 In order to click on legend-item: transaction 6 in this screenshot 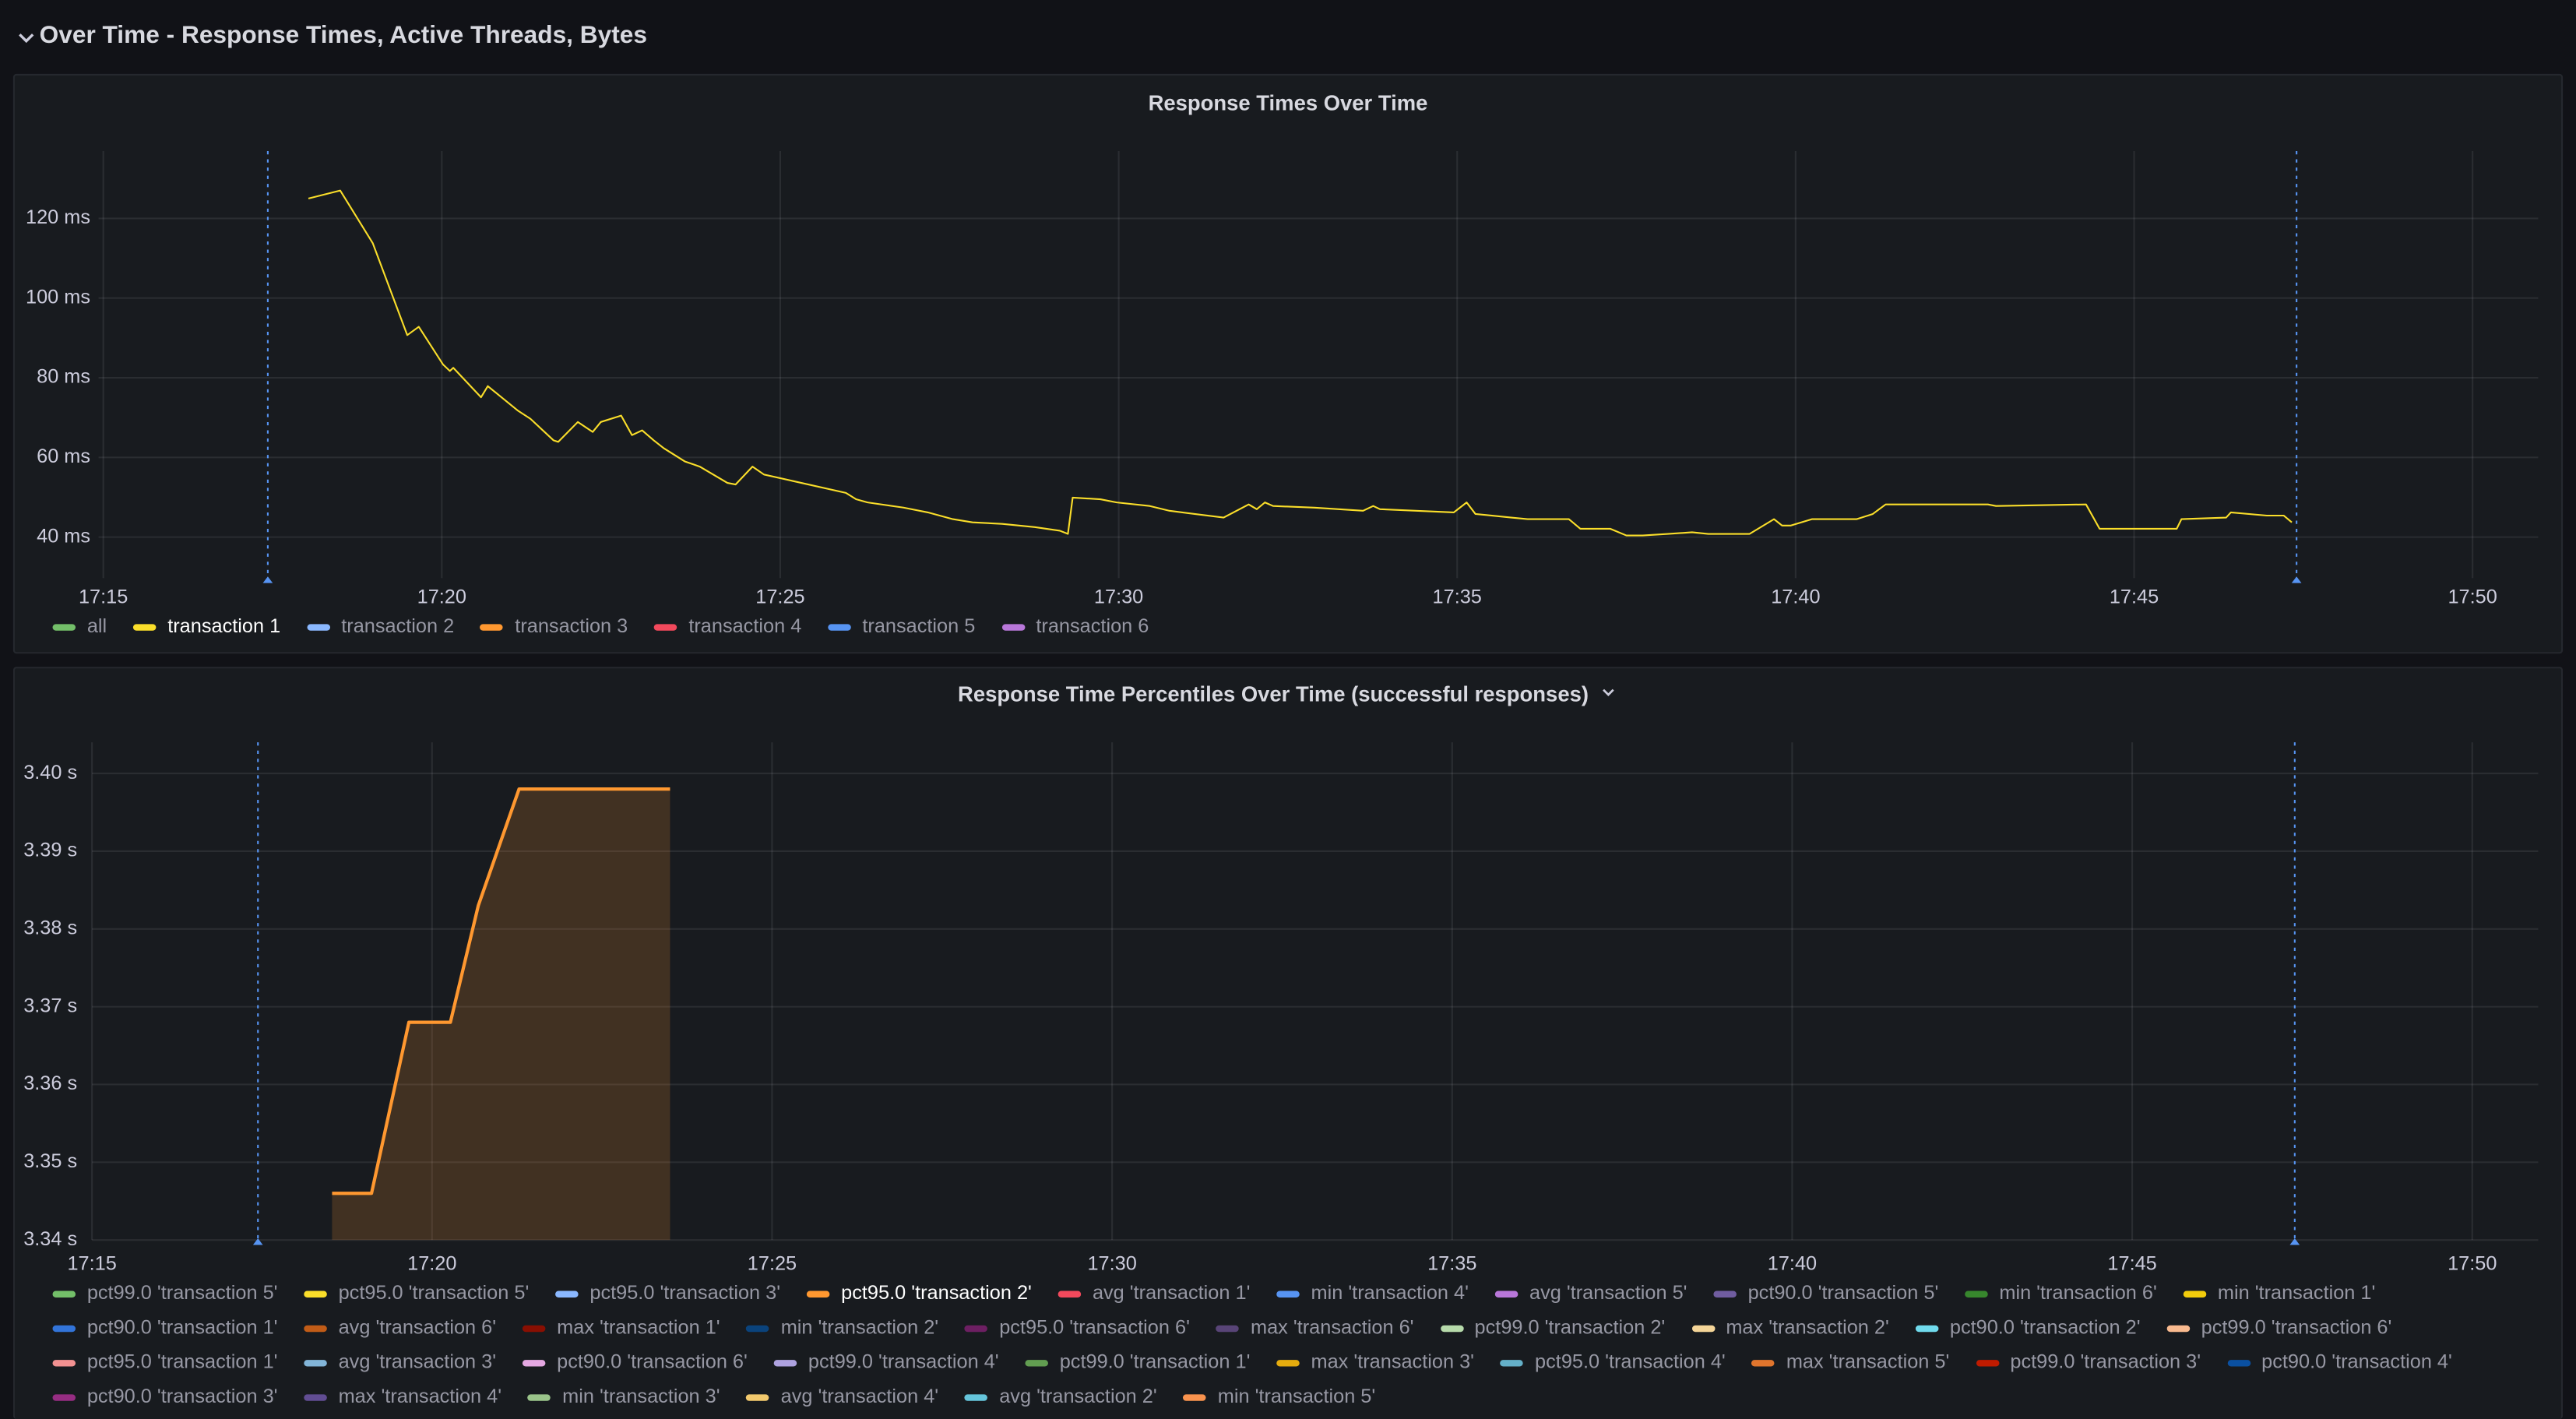, I will do `click(1075, 626)`.